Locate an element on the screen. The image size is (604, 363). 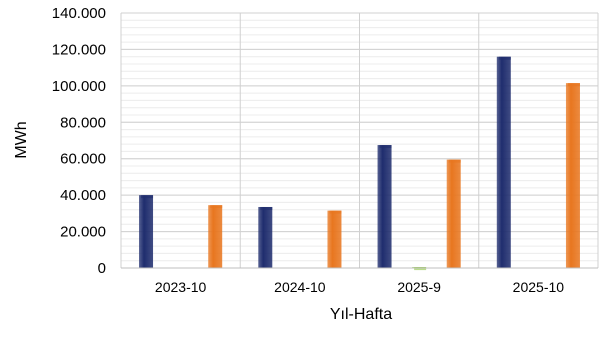
y-tick-label: 120.000 is located at coordinates (79, 49).